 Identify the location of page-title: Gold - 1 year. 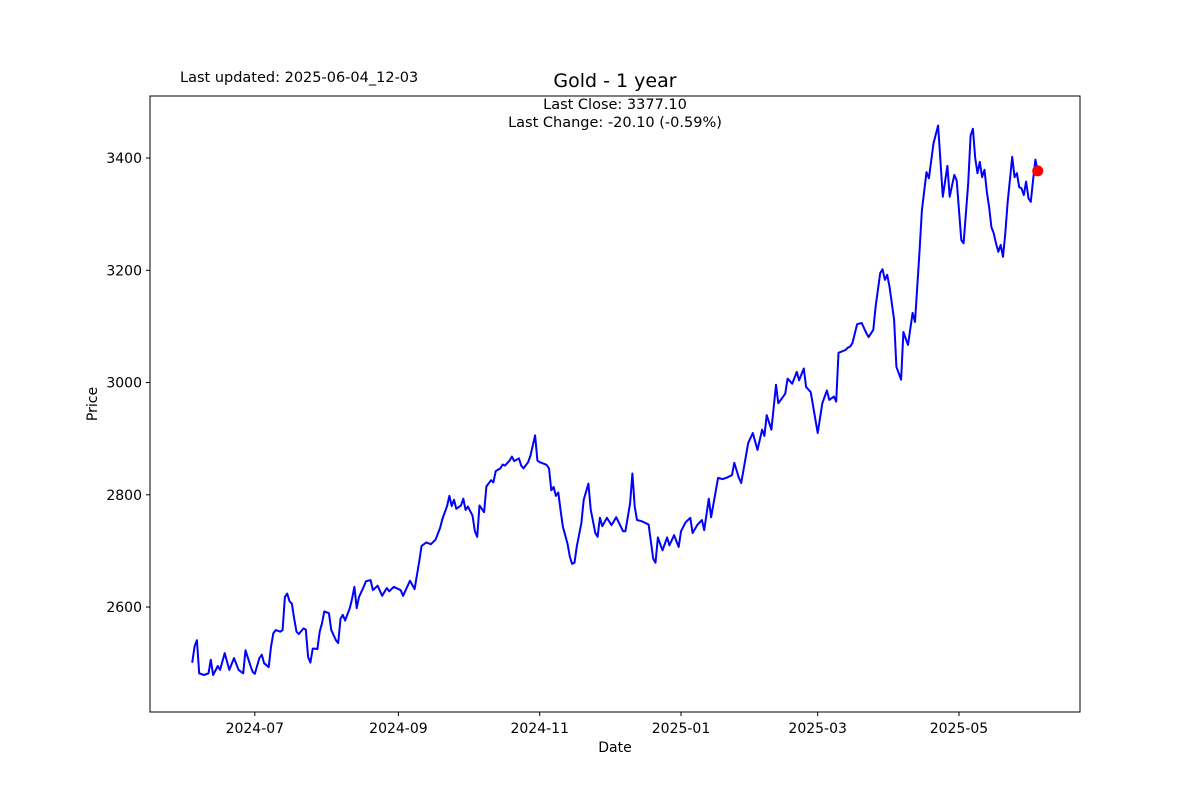
(615, 81).